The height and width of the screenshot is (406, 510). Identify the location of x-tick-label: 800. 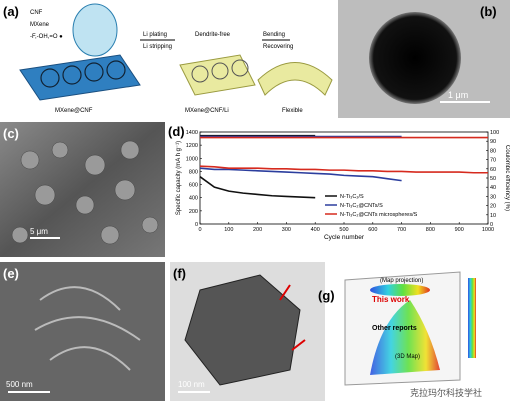
(430, 230).